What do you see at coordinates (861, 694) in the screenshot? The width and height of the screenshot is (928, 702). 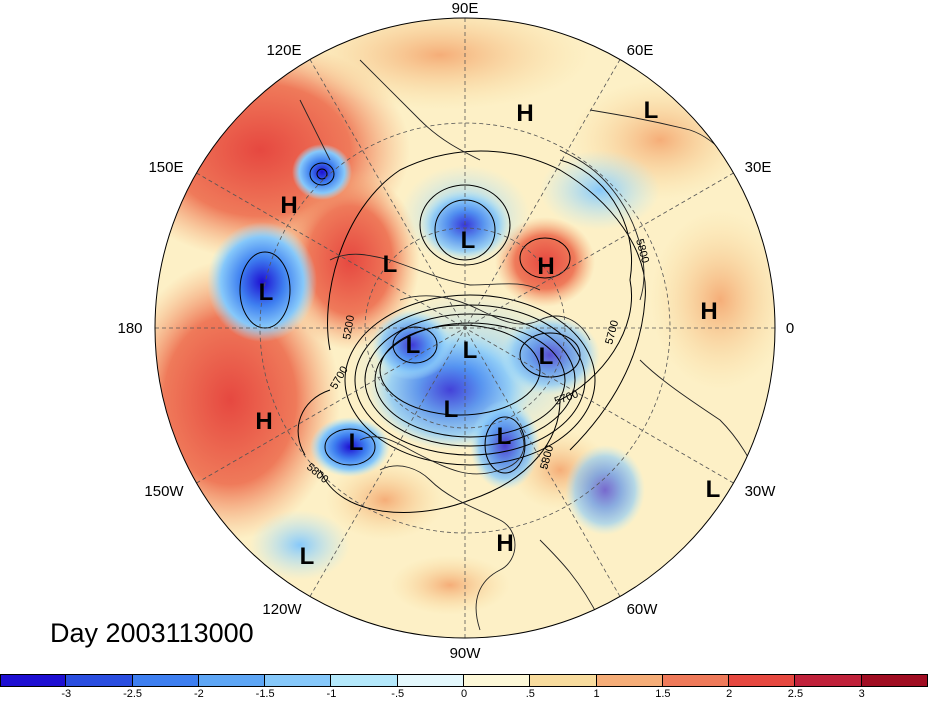 I see `colorbar-tick-label: 3` at bounding box center [861, 694].